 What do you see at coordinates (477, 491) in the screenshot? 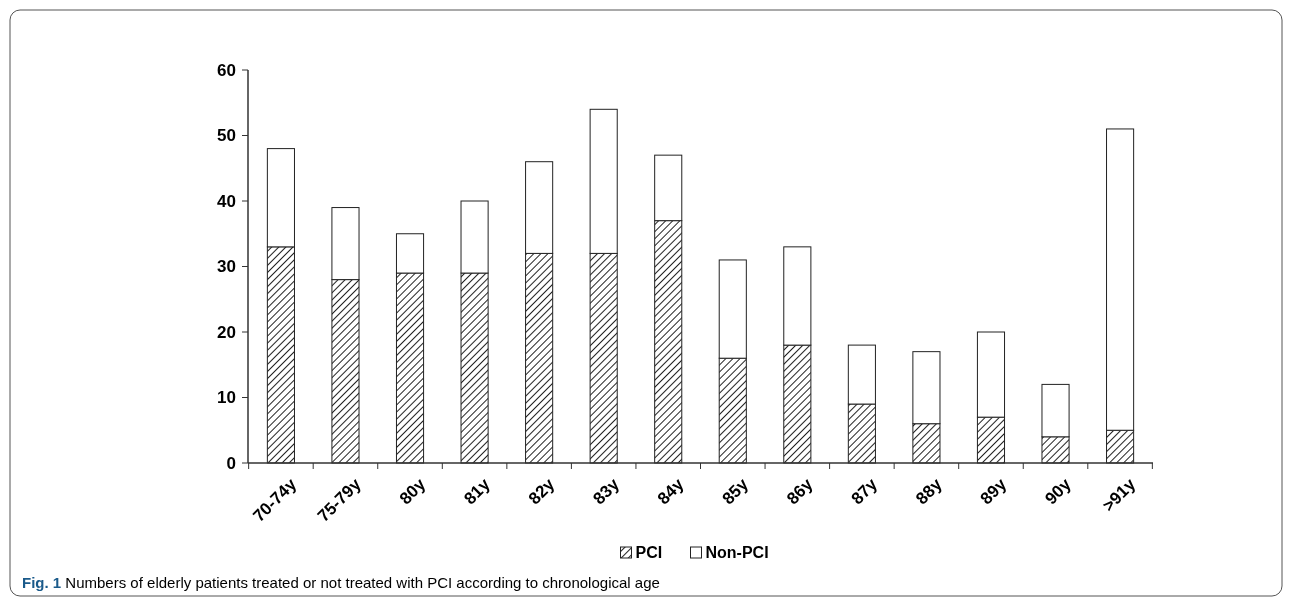
I see `x-tick-label: 81y` at bounding box center [477, 491].